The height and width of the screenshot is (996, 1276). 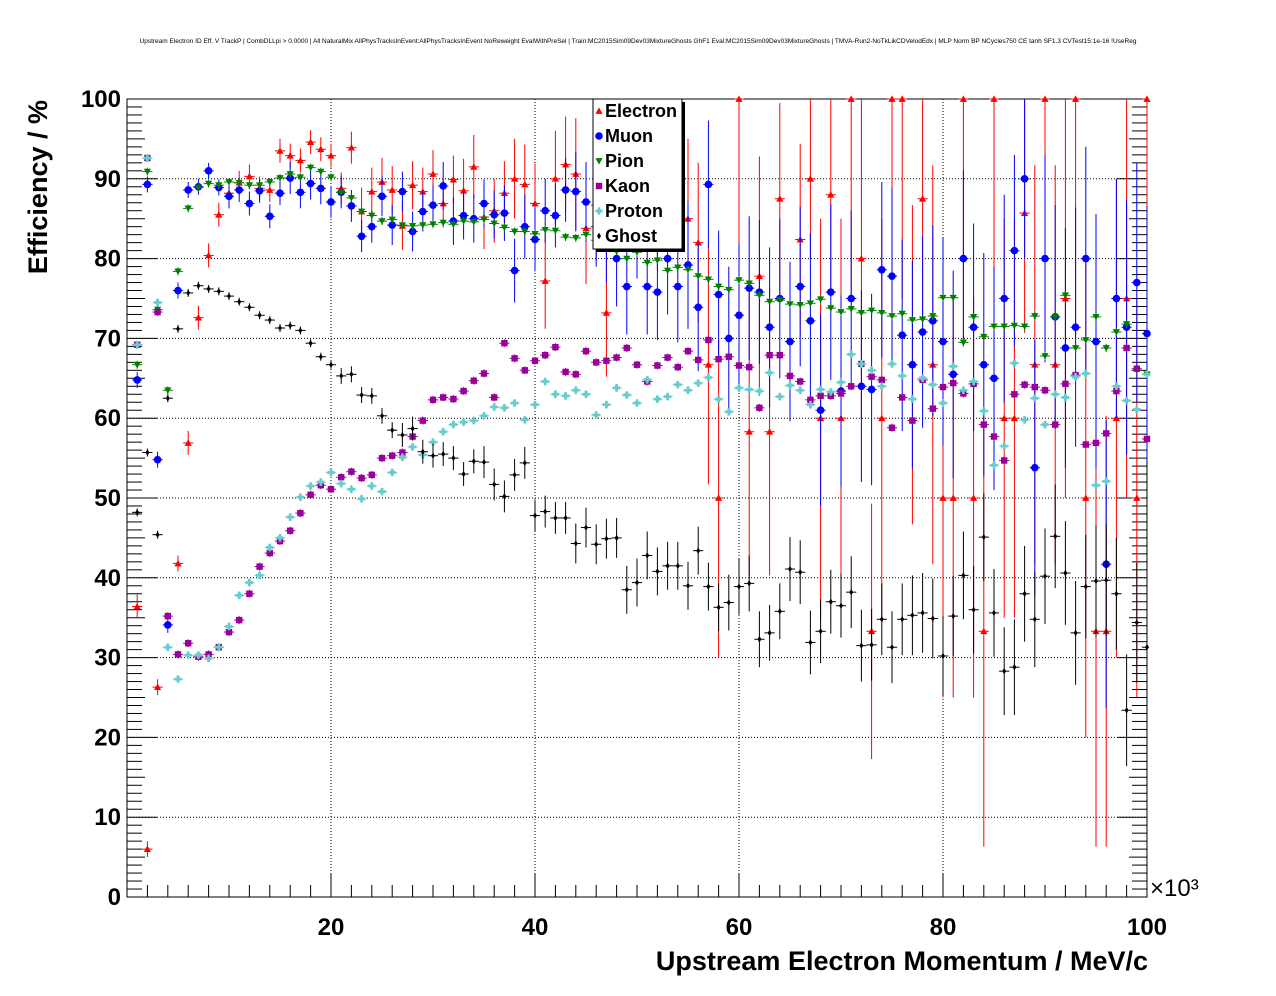 I want to click on y-tick-label: 10, so click(x=107, y=817).